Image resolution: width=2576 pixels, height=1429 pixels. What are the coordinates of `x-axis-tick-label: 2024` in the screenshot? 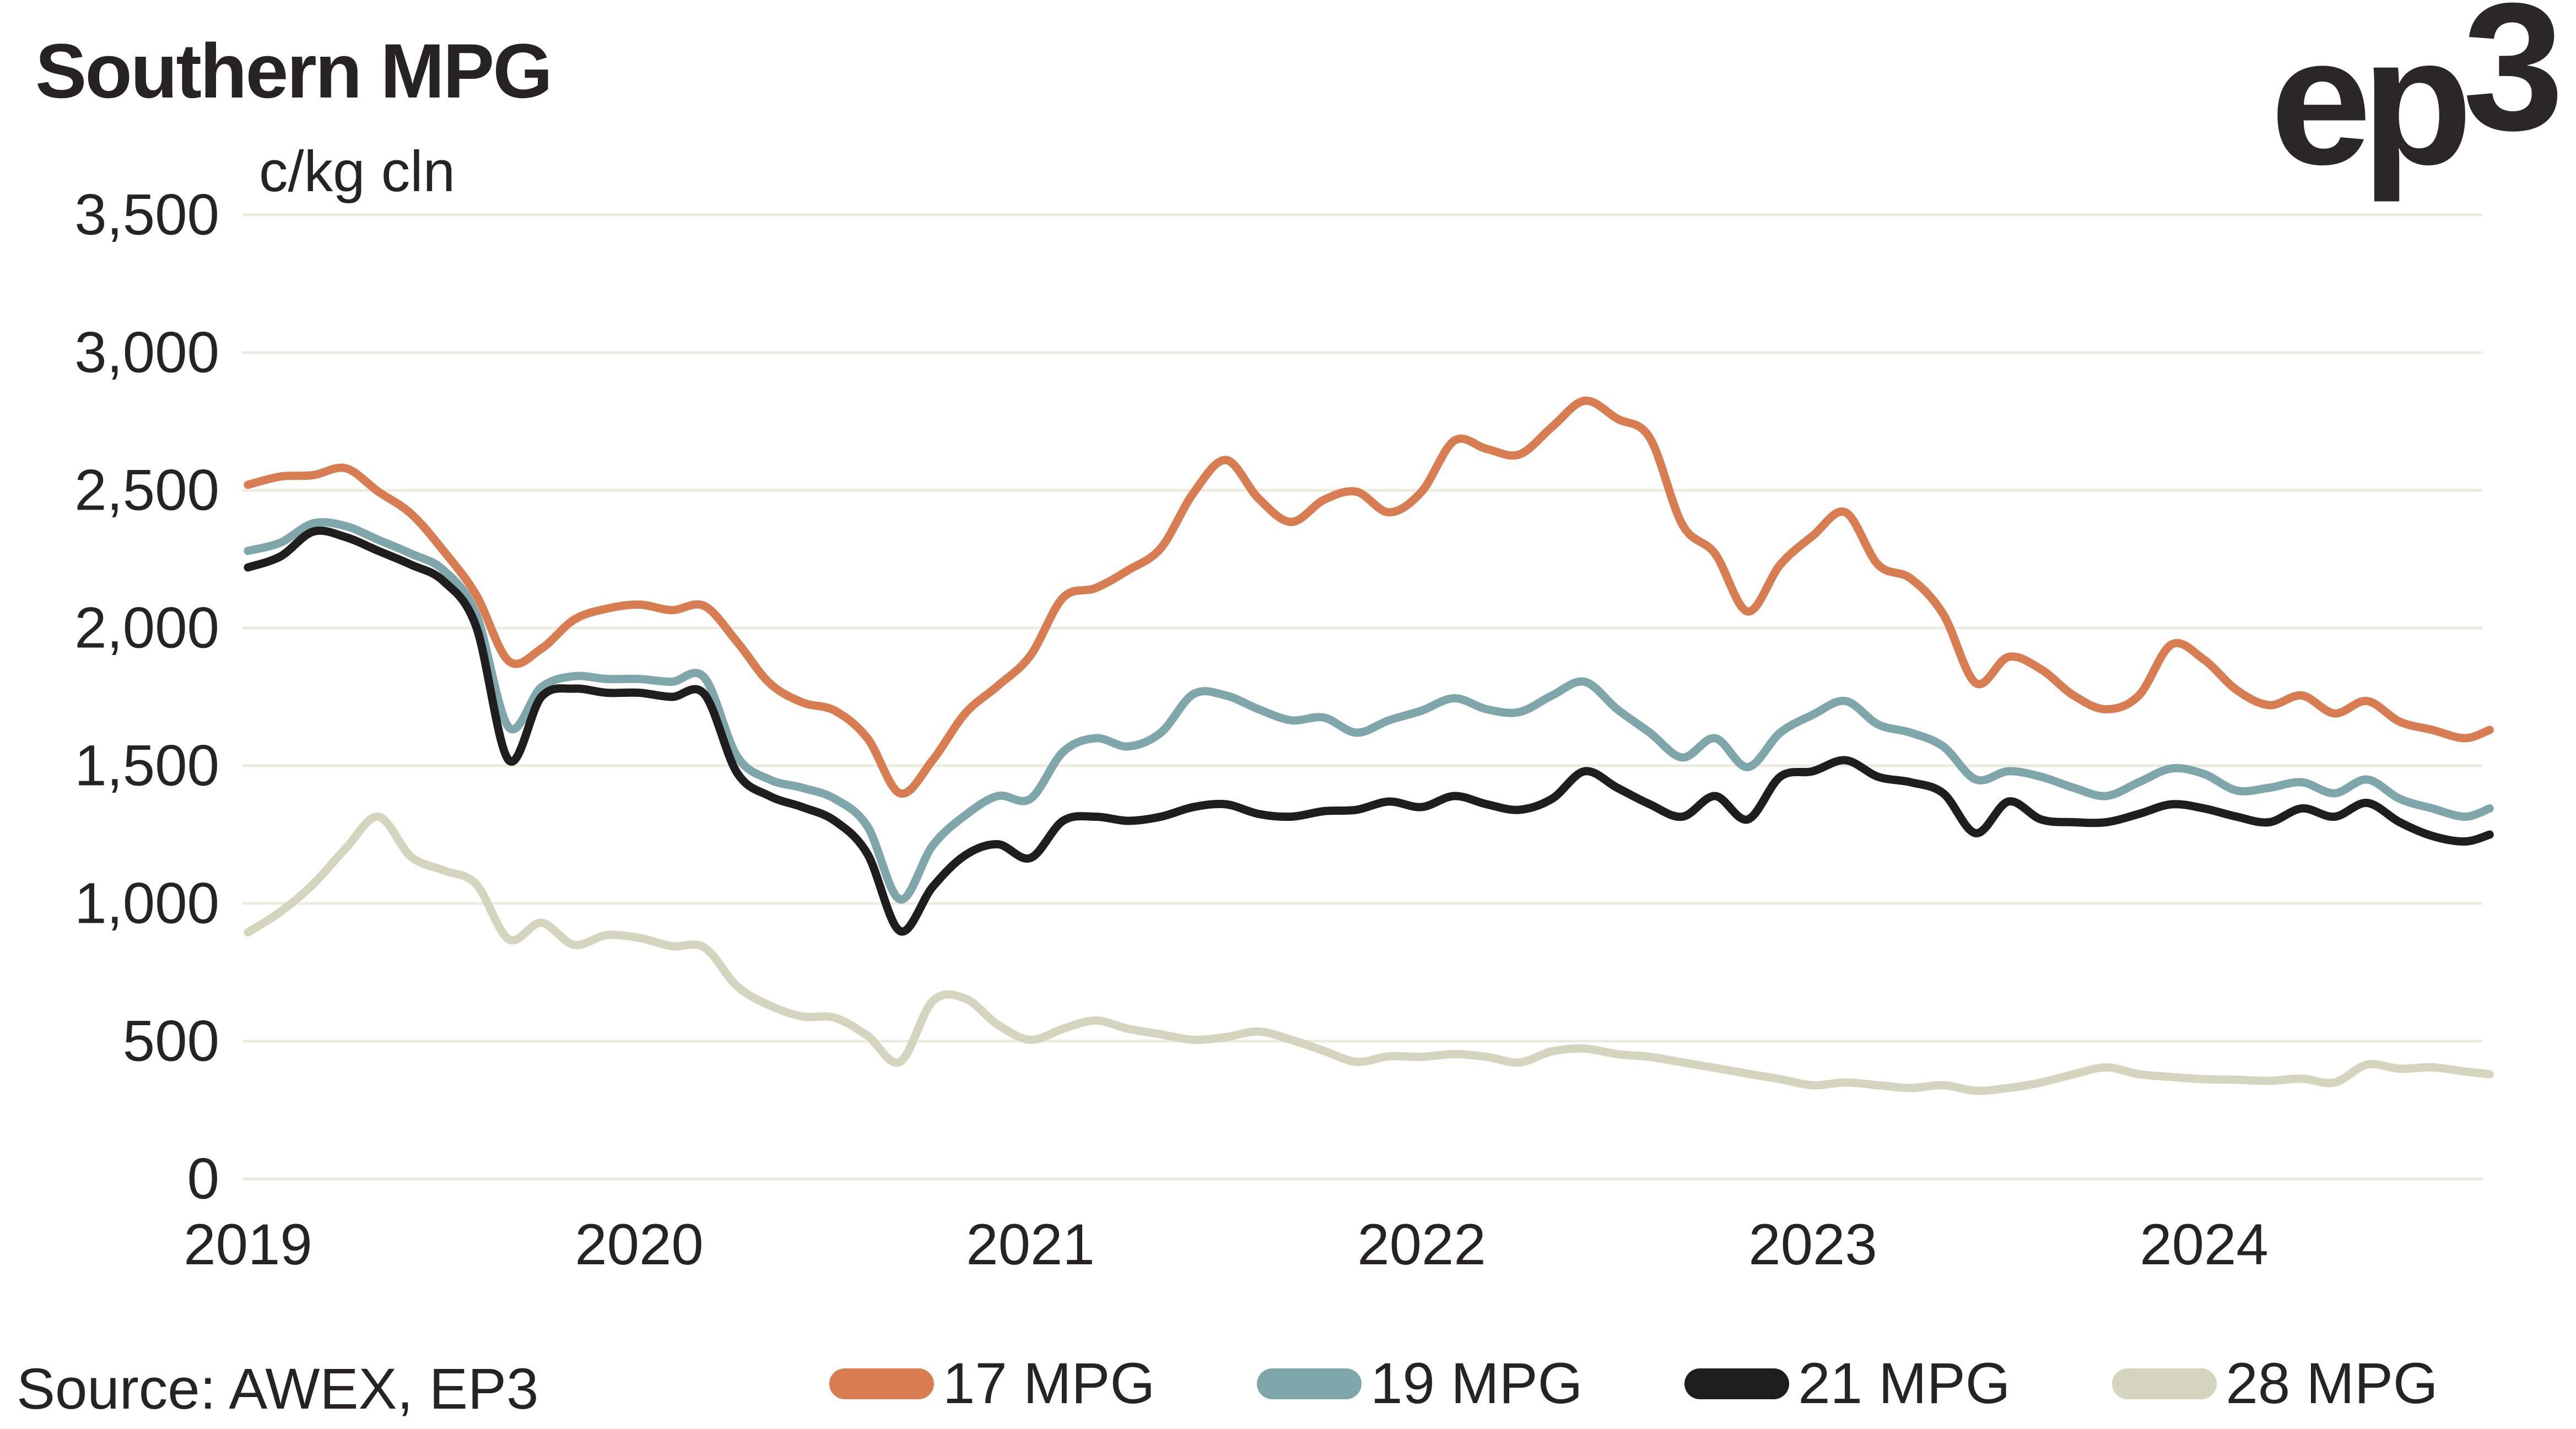 It's located at (2204, 1245).